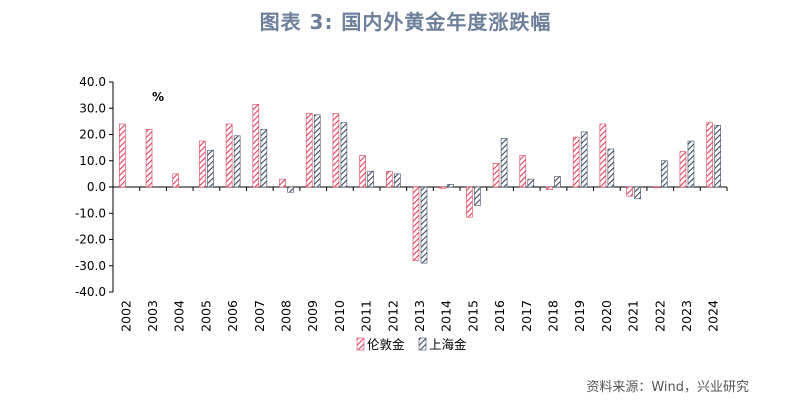 This screenshot has width=811, height=405. Describe the element at coordinates (125, 316) in the screenshot. I see `x-tick-label: 2002` at that location.